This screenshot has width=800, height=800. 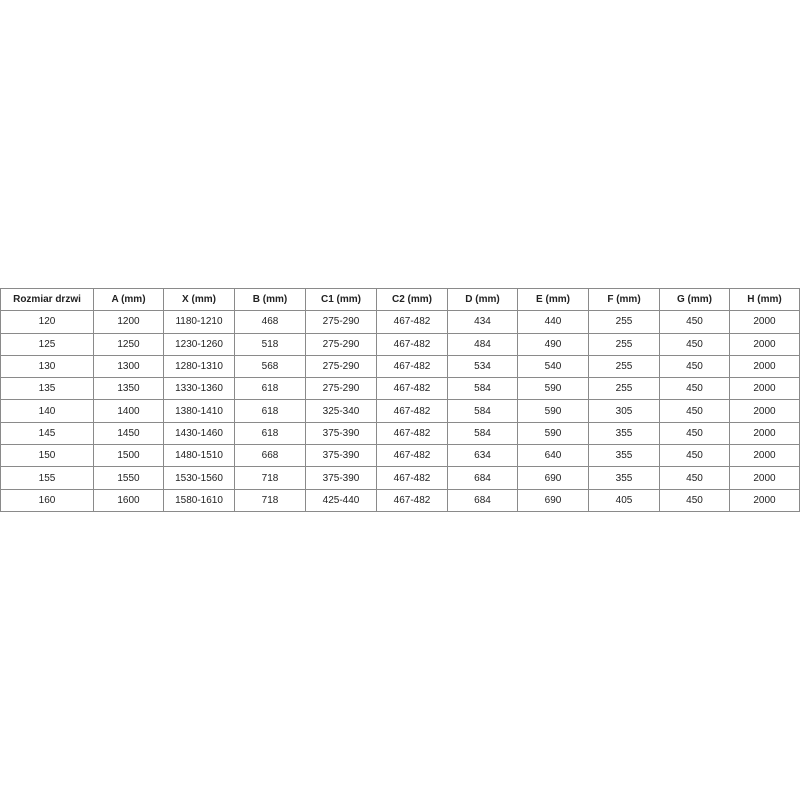 What do you see at coordinates (199, 433) in the screenshot?
I see `table-cell: 1430-1460` at bounding box center [199, 433].